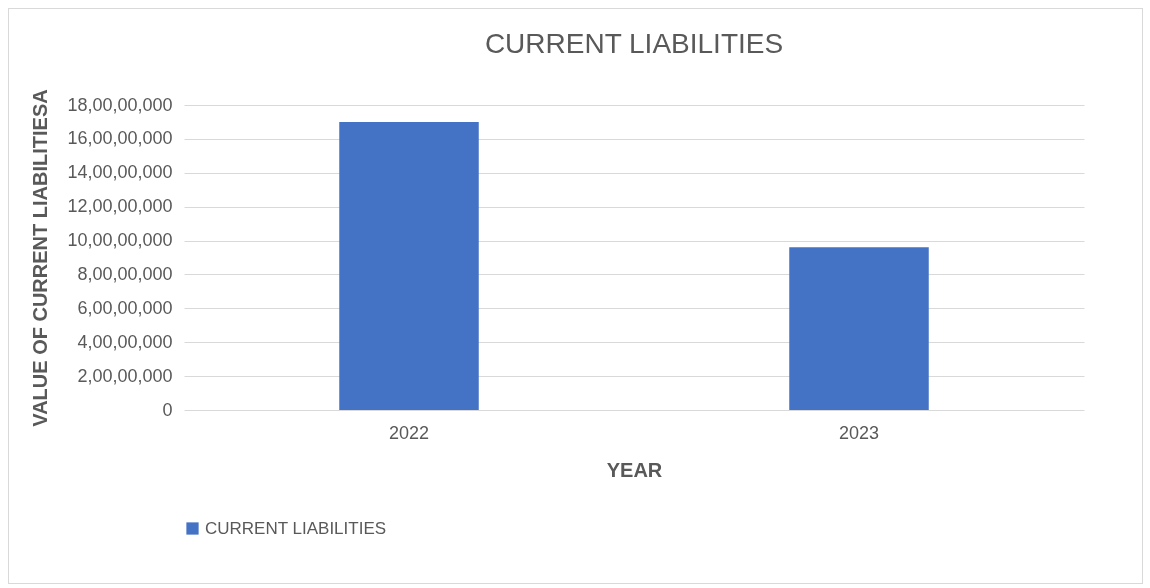 The image size is (1150, 588). What do you see at coordinates (125, 375) in the screenshot?
I see `y-tick-label: 2,00,00,000` at bounding box center [125, 375].